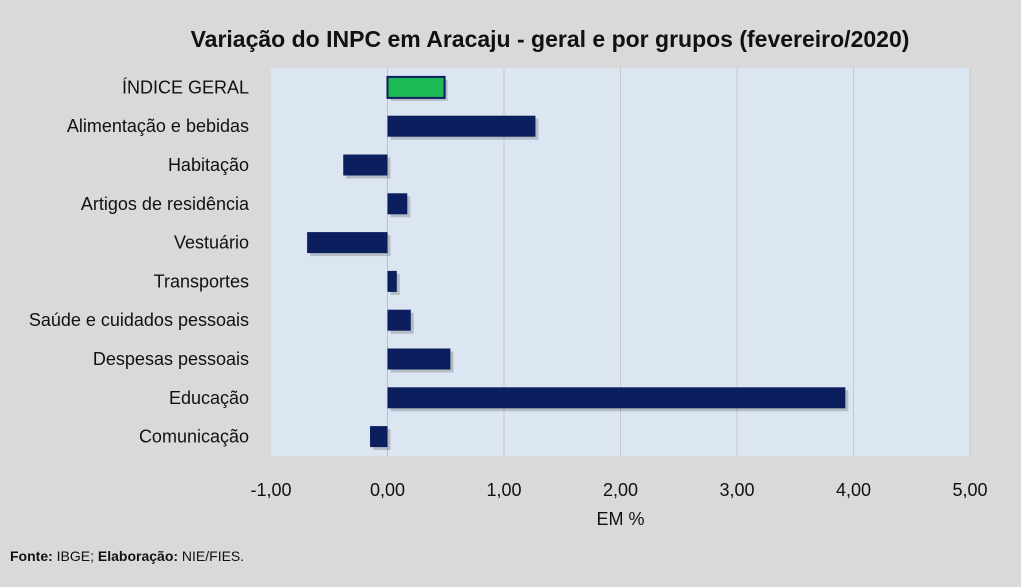 Image resolution: width=1021 pixels, height=587 pixels. Describe the element at coordinates (620, 490) in the screenshot. I see `x-tick-label: 2,00` at that location.